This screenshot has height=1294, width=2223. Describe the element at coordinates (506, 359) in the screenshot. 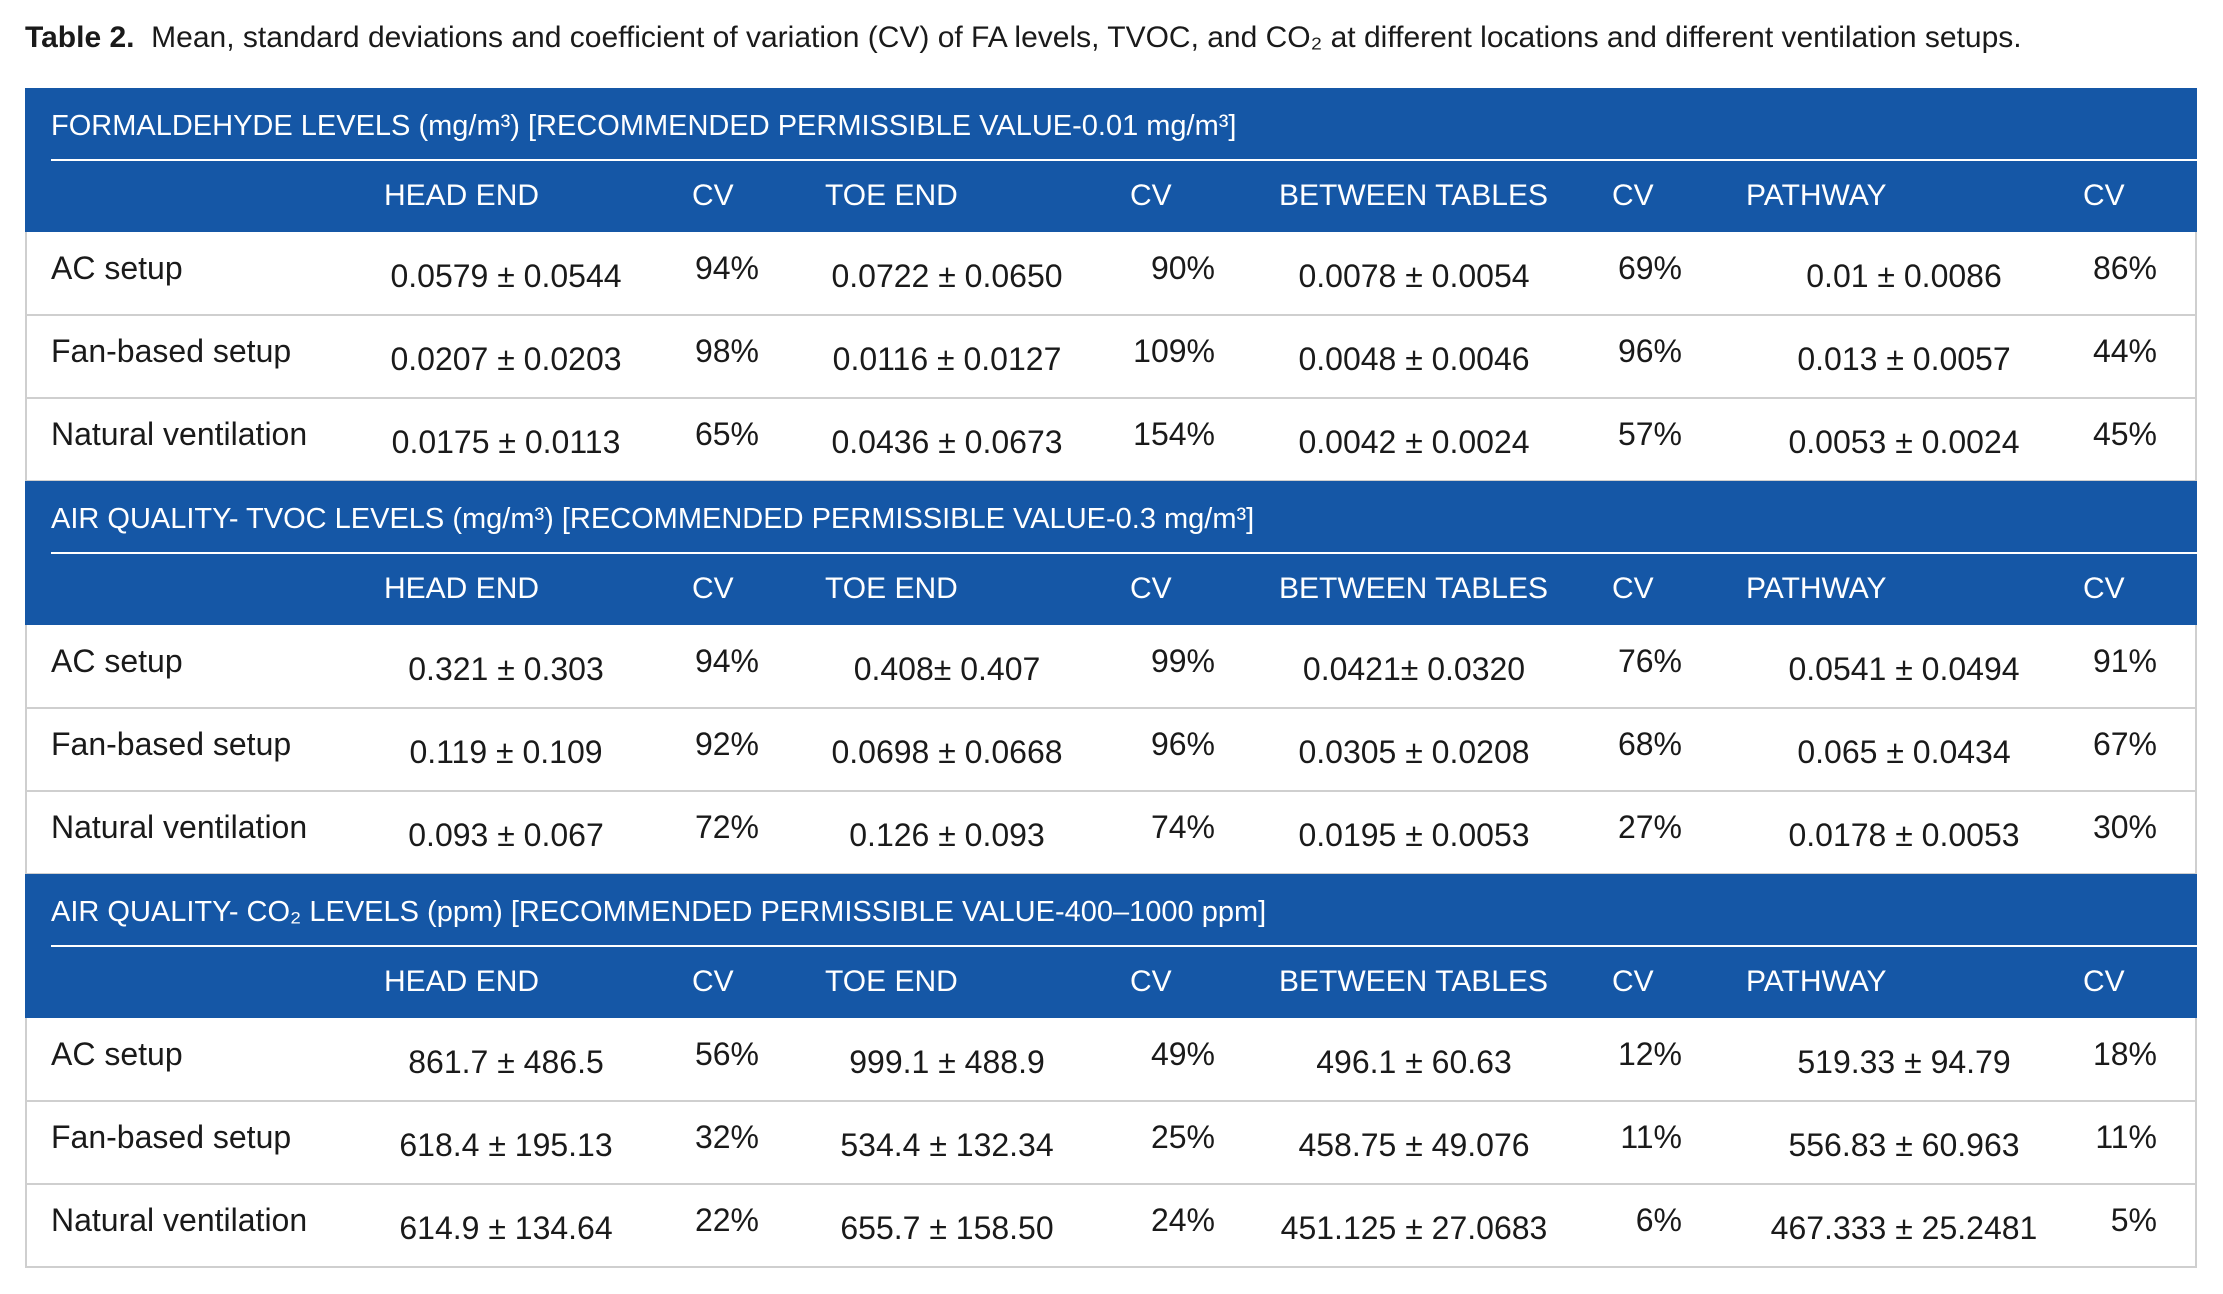

I see `value-cell: 0.0207 ± 0.0203` at that location.